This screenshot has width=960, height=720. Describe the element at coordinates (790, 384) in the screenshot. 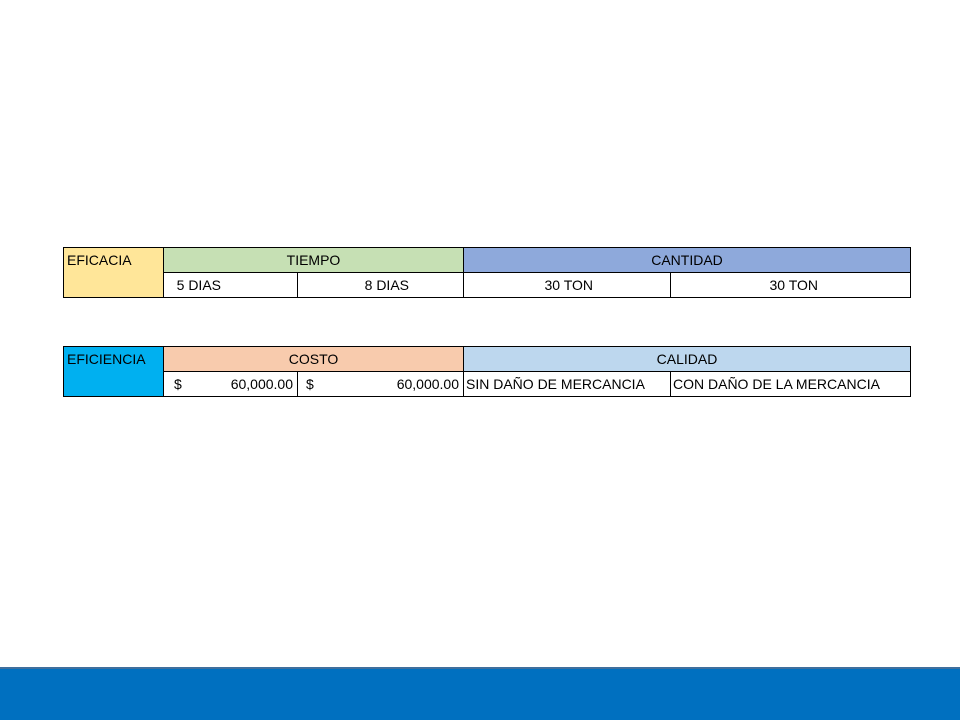

I see `cell: CON DAÑO DE LA MERCANCIA` at that location.